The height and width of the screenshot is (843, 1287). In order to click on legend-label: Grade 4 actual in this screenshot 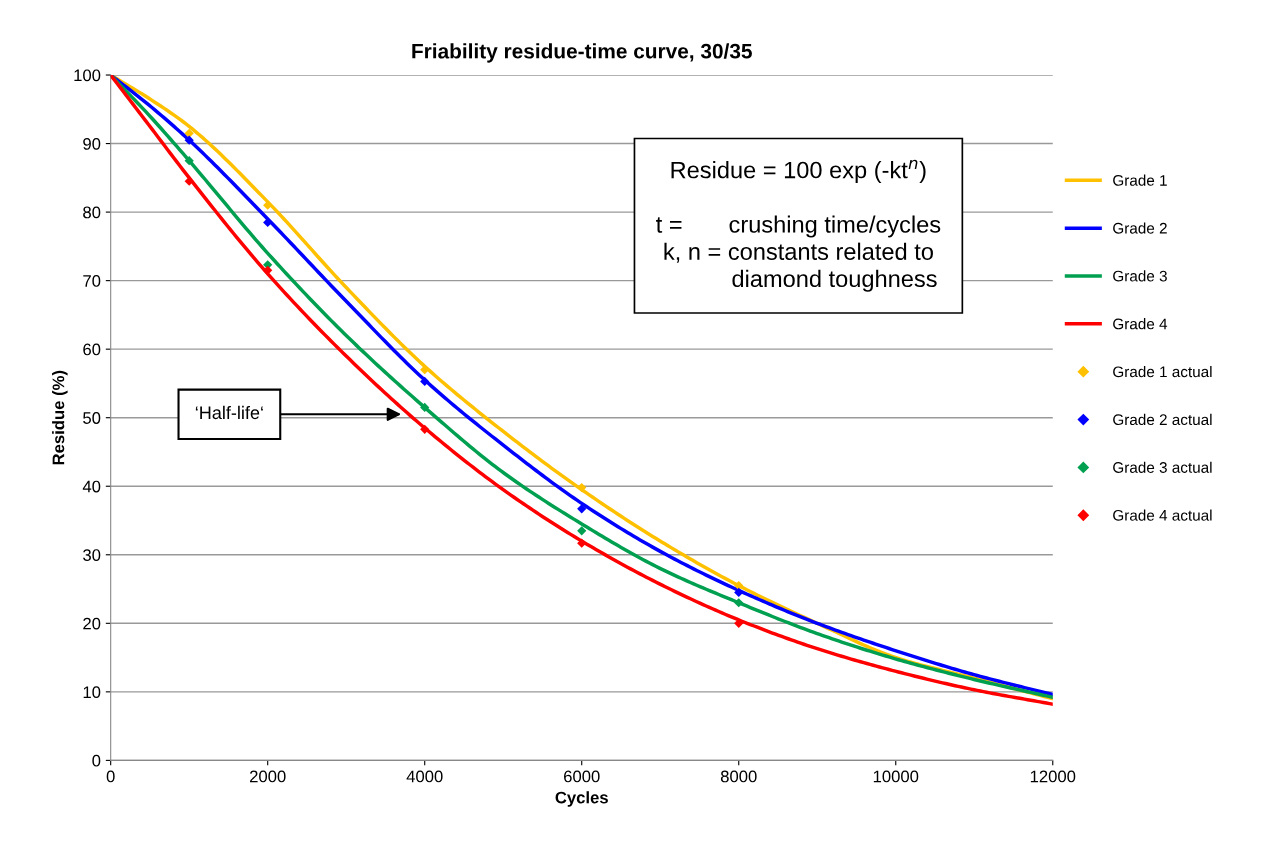, I will do `click(1162, 515)`.